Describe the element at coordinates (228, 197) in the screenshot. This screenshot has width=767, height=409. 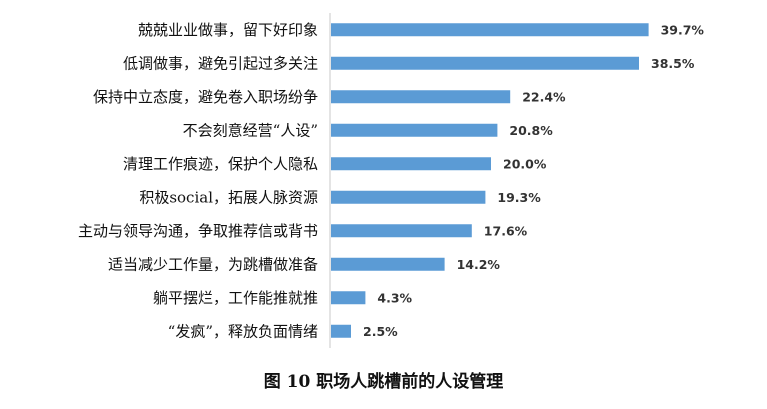
I see `category-label: 积极social，拓展人脉资源` at that location.